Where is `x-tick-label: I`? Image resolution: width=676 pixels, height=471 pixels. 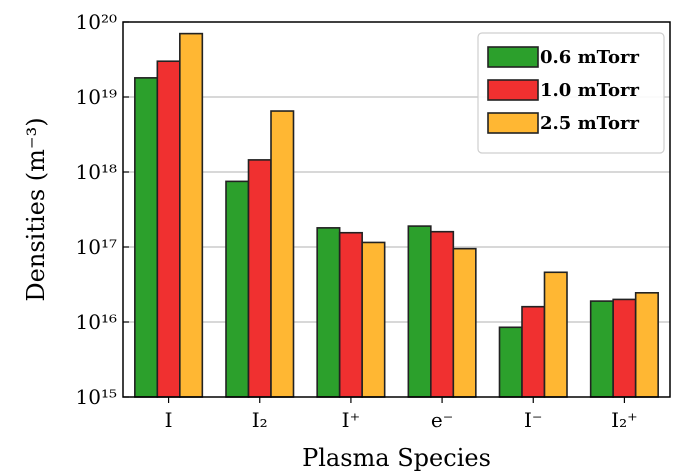 x-tick-label: I is located at coordinates (169, 420).